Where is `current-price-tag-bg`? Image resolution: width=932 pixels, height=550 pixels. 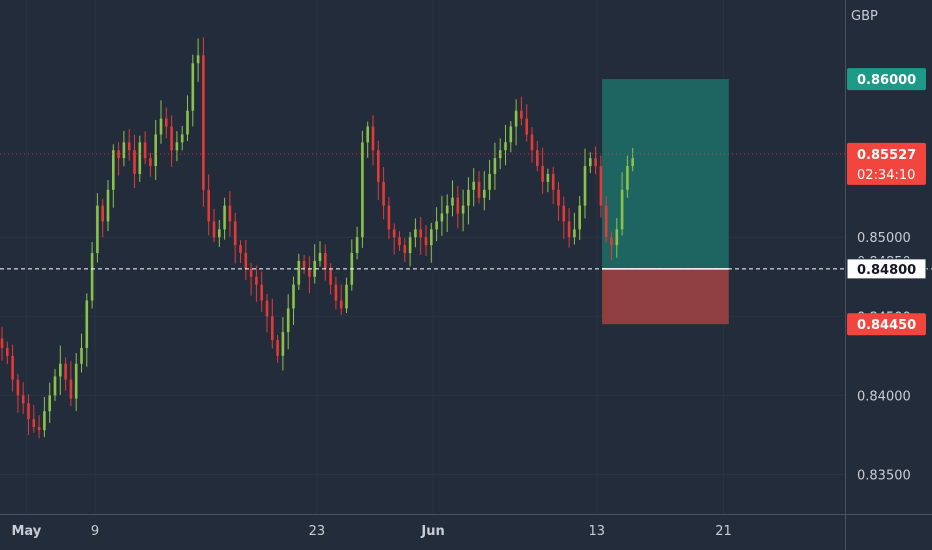 current-price-tag-bg is located at coordinates (886, 163).